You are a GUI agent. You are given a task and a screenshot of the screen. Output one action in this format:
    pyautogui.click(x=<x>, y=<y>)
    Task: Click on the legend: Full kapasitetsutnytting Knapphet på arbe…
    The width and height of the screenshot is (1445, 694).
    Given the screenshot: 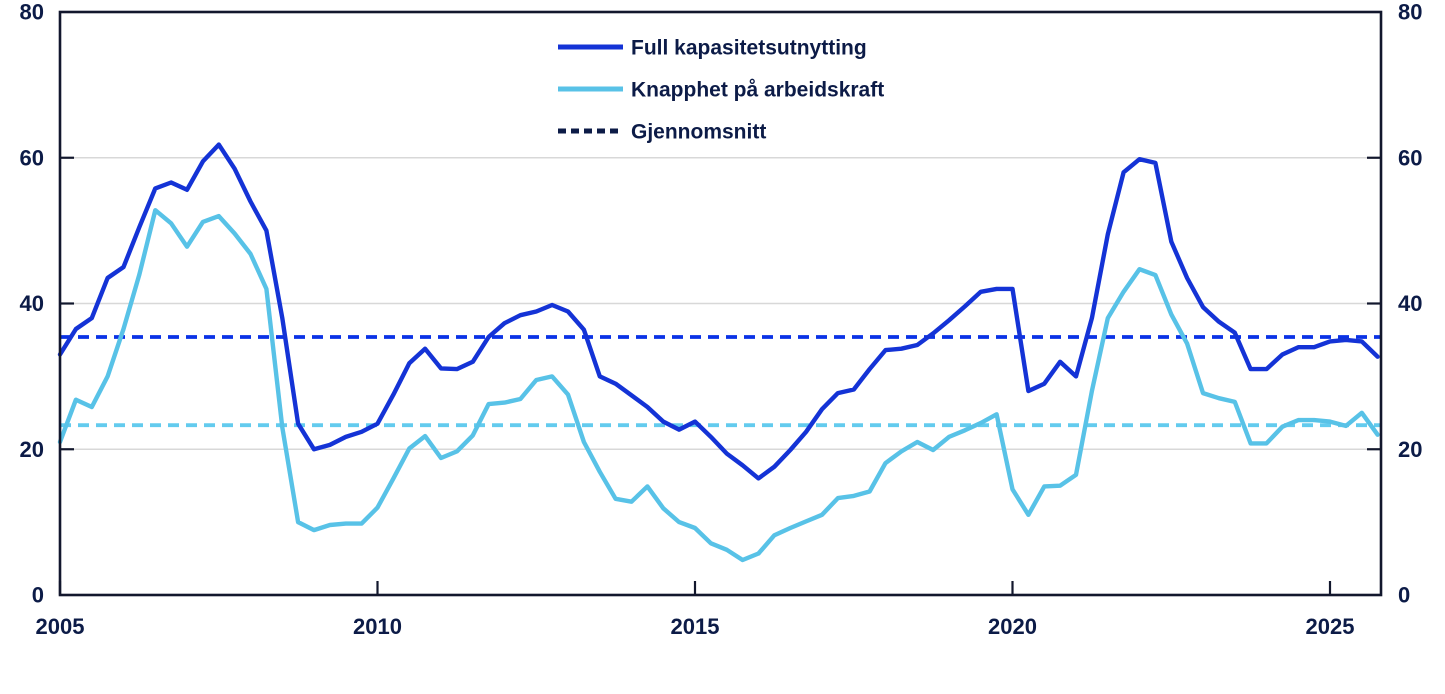 What is the action you would take?
    pyautogui.click(x=721, y=90)
    